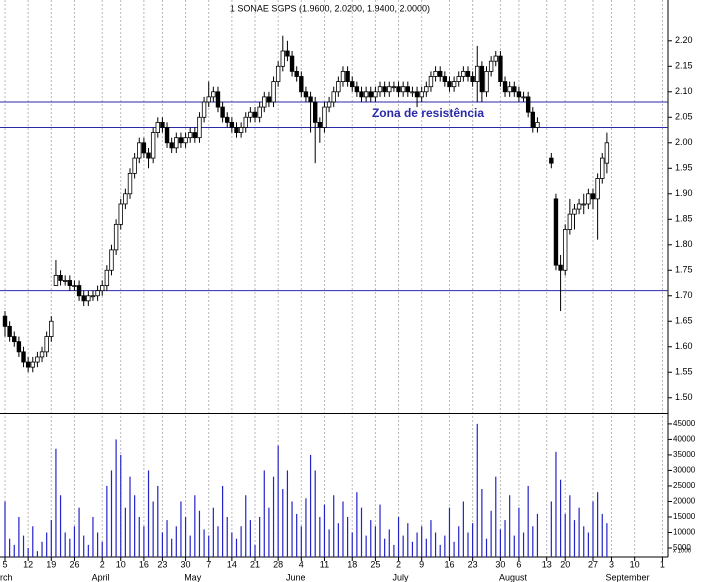 Image resolution: width=707 pixels, height=582 pixels. I want to click on volume-unit: x 1000, so click(682, 552).